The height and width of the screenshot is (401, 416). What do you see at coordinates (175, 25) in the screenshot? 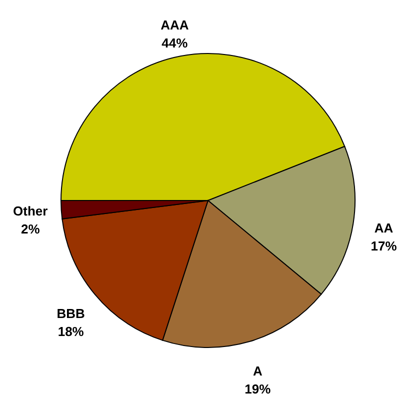
I see `slice-label: AAA` at bounding box center [175, 25].